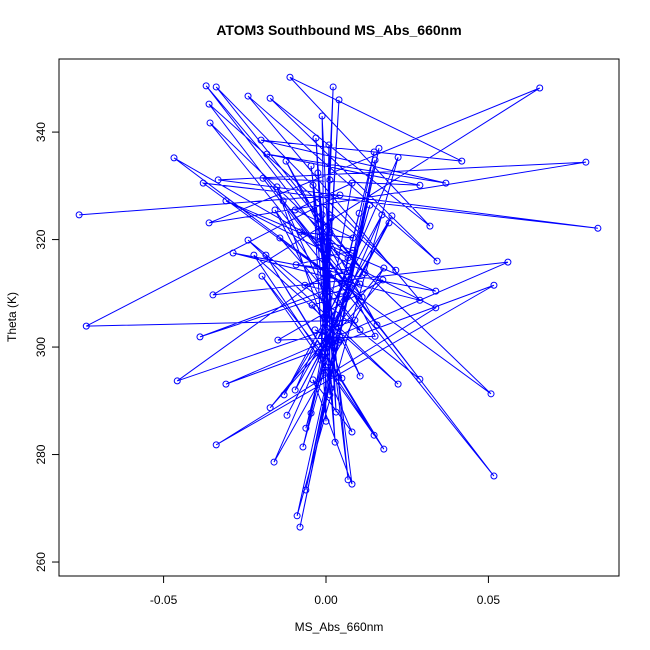  Describe the element at coordinates (41, 239) in the screenshot. I see `y-tick-label: 320` at that location.